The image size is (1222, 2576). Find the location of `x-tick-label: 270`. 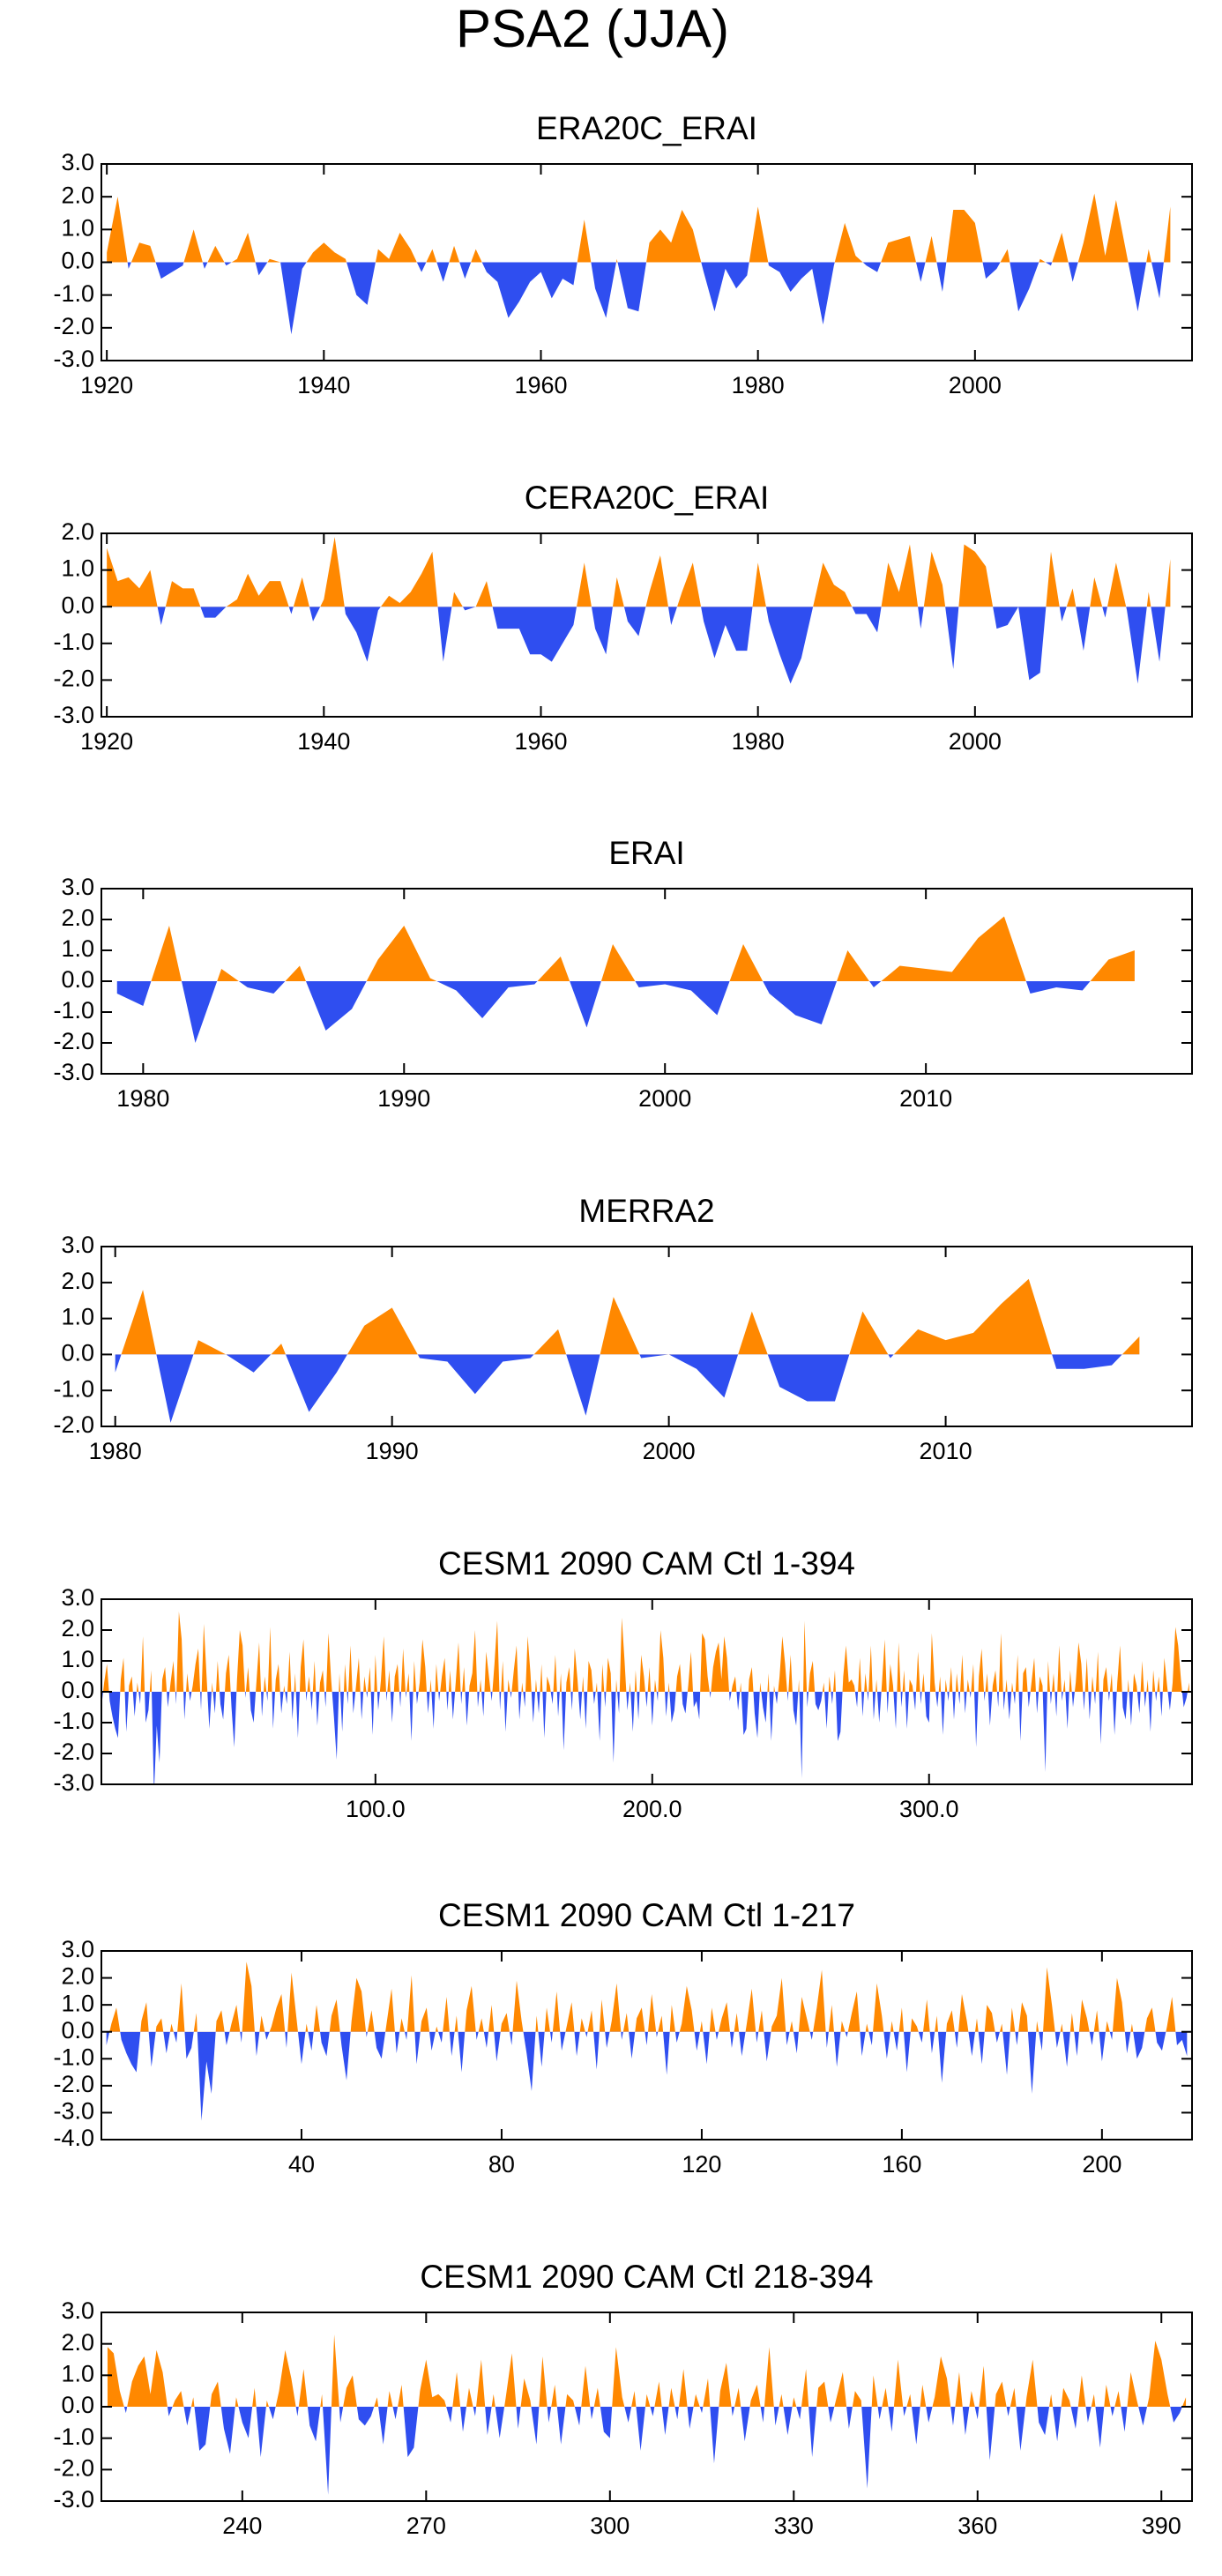

x-tick-label: 270 is located at coordinates (426, 2526).